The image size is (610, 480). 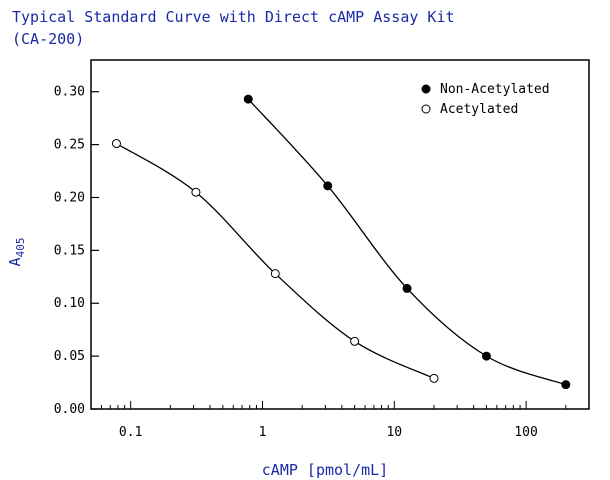 What do you see at coordinates (525, 432) in the screenshot?
I see `x-tick-label: 100` at bounding box center [525, 432].